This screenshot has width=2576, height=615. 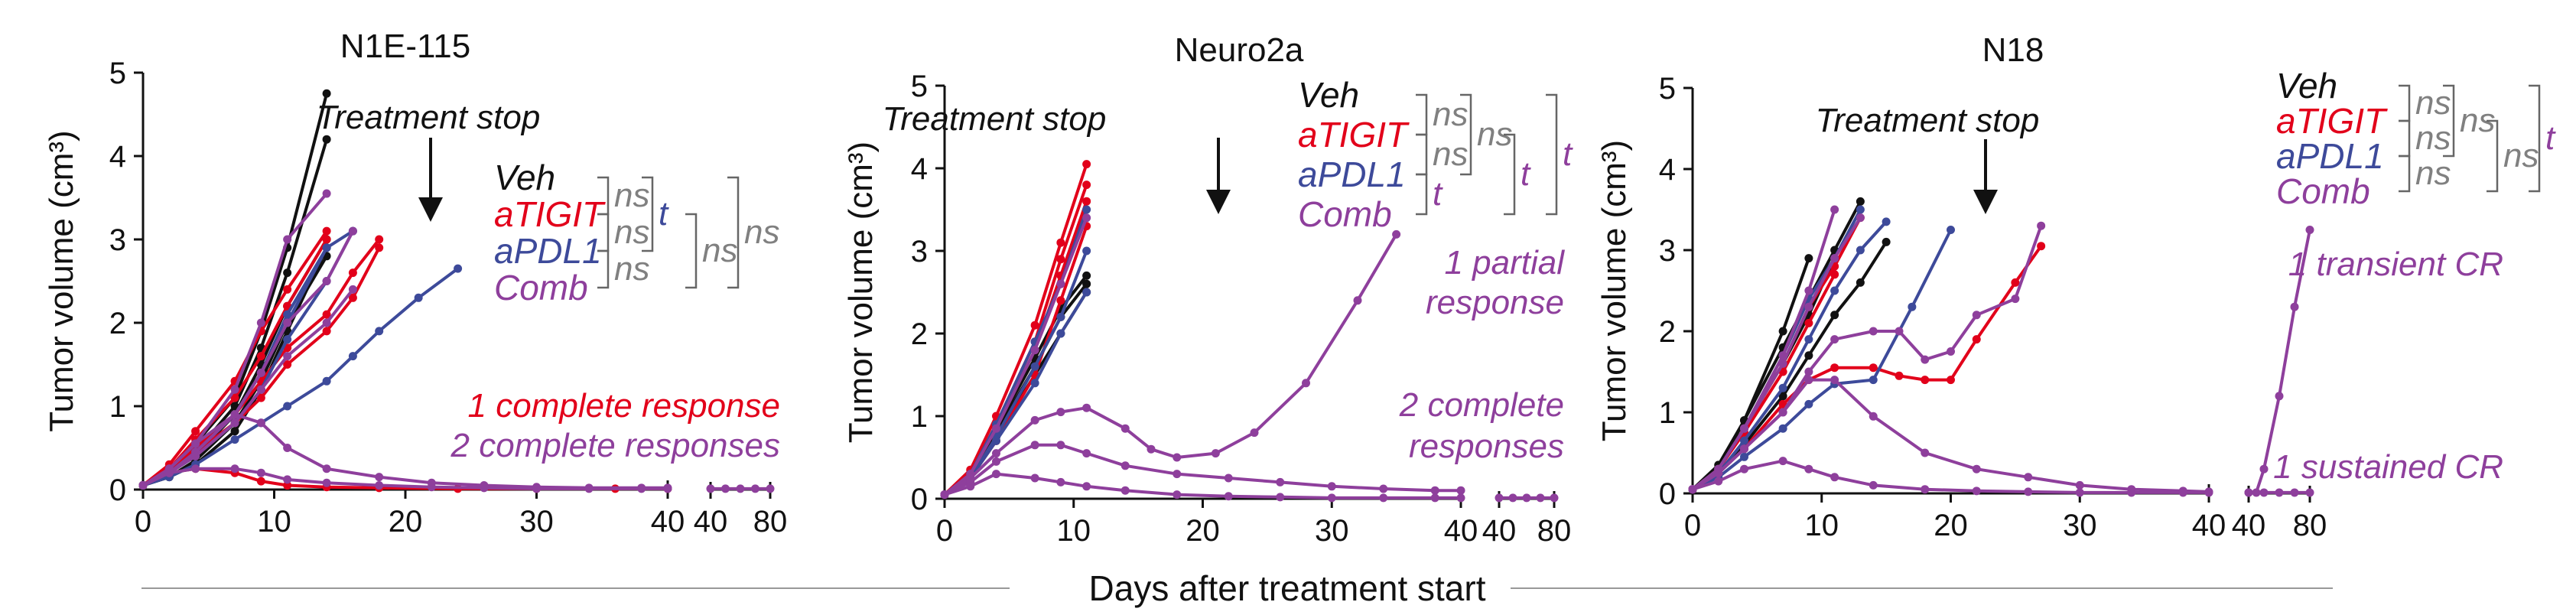 I want to click on break-series-comb, so click(x=1527, y=498).